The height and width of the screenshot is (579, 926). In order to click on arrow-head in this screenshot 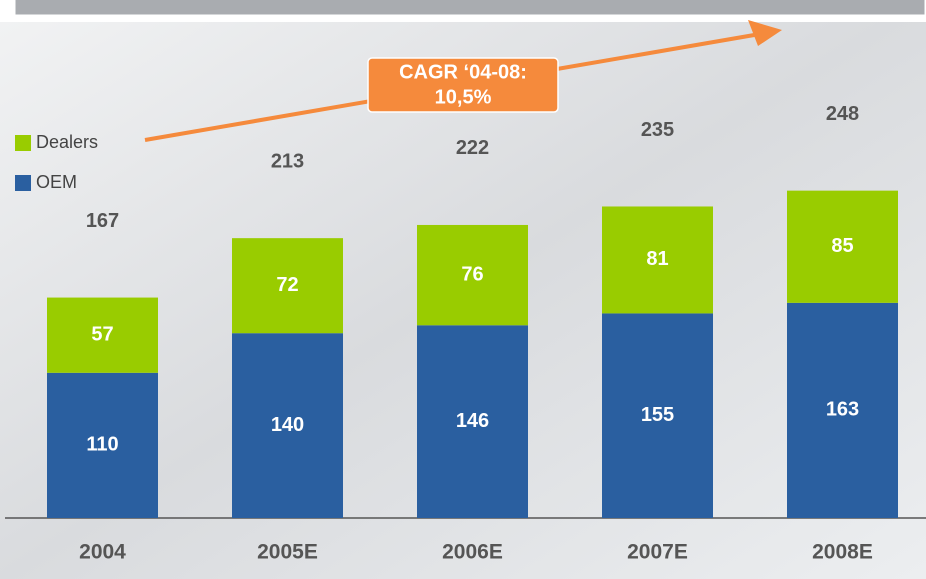, I will do `click(765, 33)`.